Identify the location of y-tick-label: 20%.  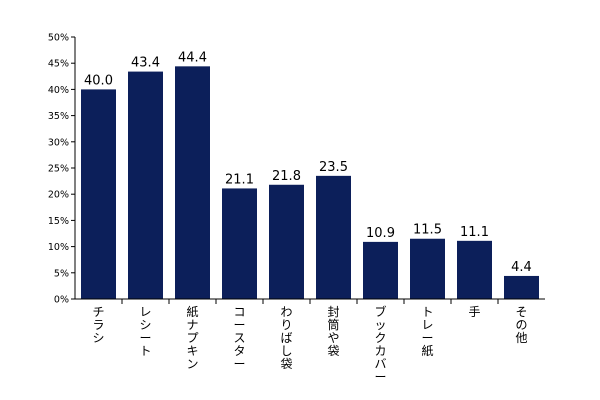
(58, 195).